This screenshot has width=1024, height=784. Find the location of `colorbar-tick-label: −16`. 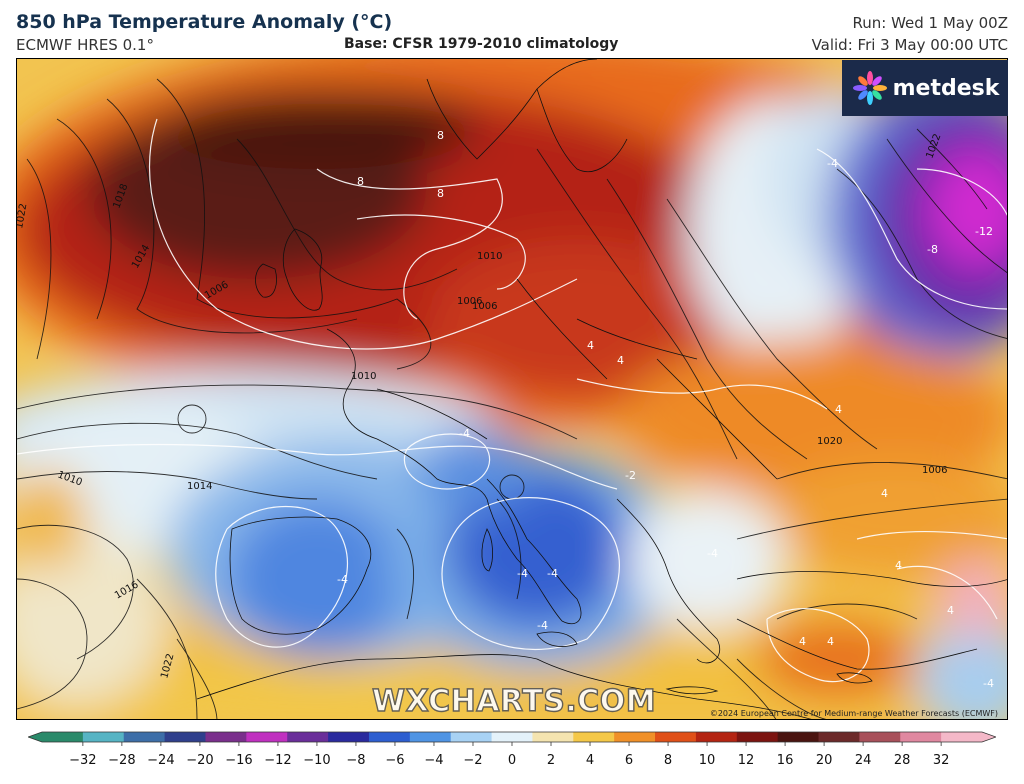

colorbar-tick-label: −16 is located at coordinates (238, 760).